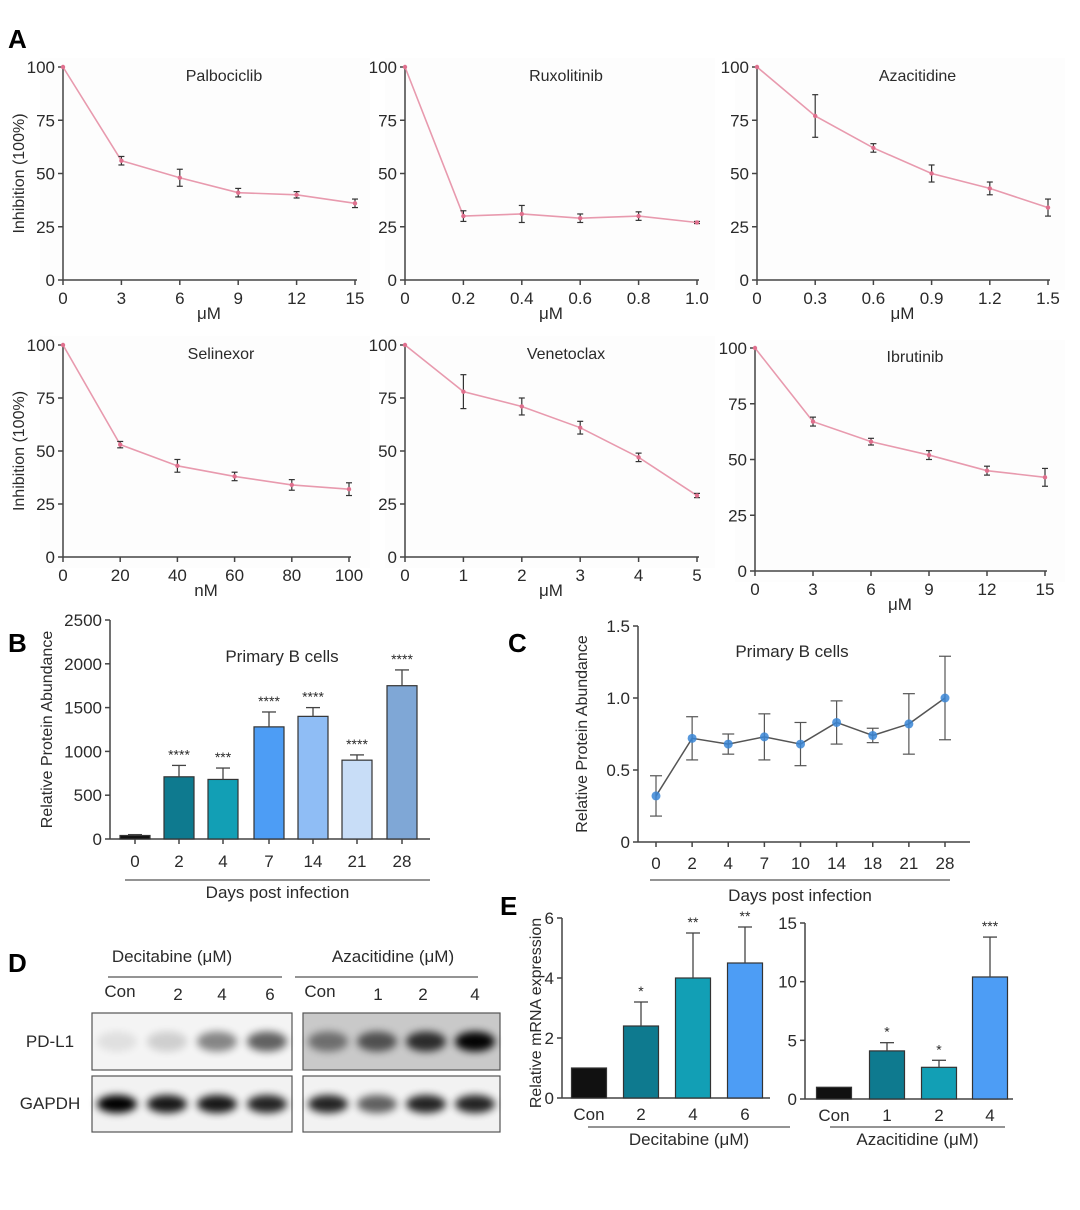 The image size is (1080, 1210). Describe the element at coordinates (764, 863) in the screenshot. I see `x-tick-label: 7` at that location.